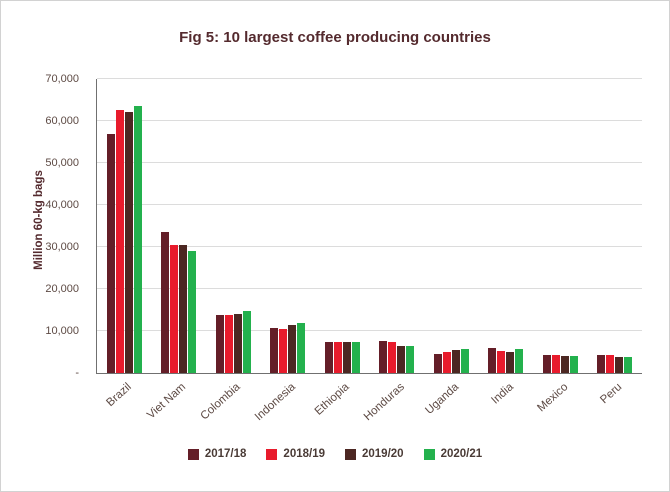 The image size is (670, 492). Describe the element at coordinates (119, 395) in the screenshot. I see `x-axis-label: Brazil` at that location.